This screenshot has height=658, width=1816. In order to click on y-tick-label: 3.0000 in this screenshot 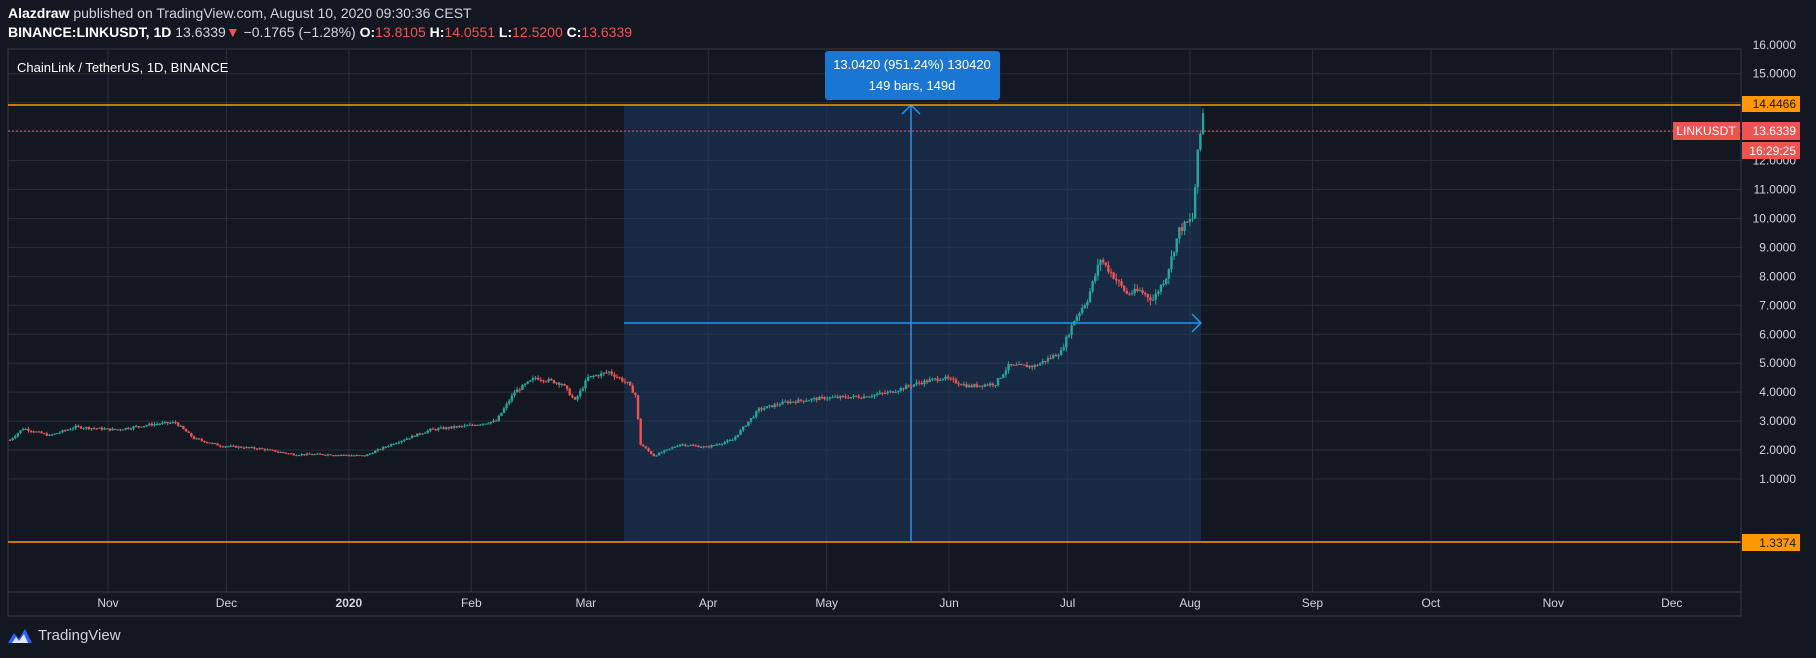, I will do `click(1777, 421)`.